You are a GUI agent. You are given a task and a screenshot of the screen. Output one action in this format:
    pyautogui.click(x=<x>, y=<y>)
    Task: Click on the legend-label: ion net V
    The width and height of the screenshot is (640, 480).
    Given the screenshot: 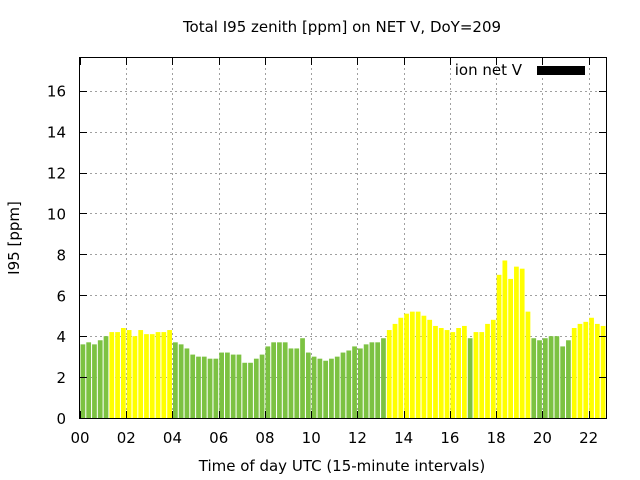 What is the action you would take?
    pyautogui.click(x=489, y=70)
    